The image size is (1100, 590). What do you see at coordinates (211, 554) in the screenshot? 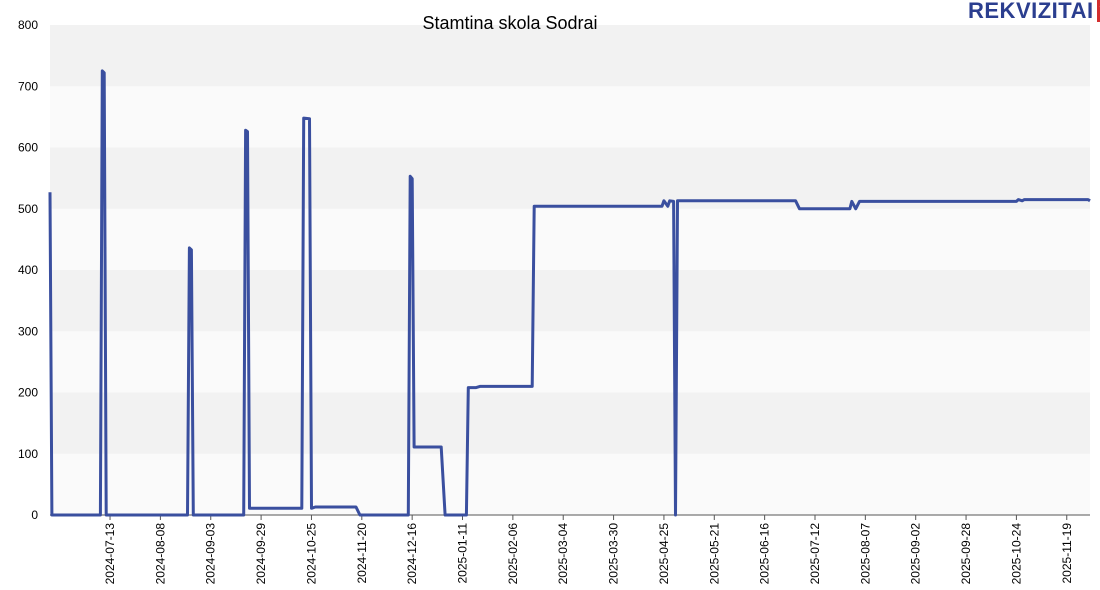
I see `x-tick-label: 2024-09-03` at bounding box center [211, 554].